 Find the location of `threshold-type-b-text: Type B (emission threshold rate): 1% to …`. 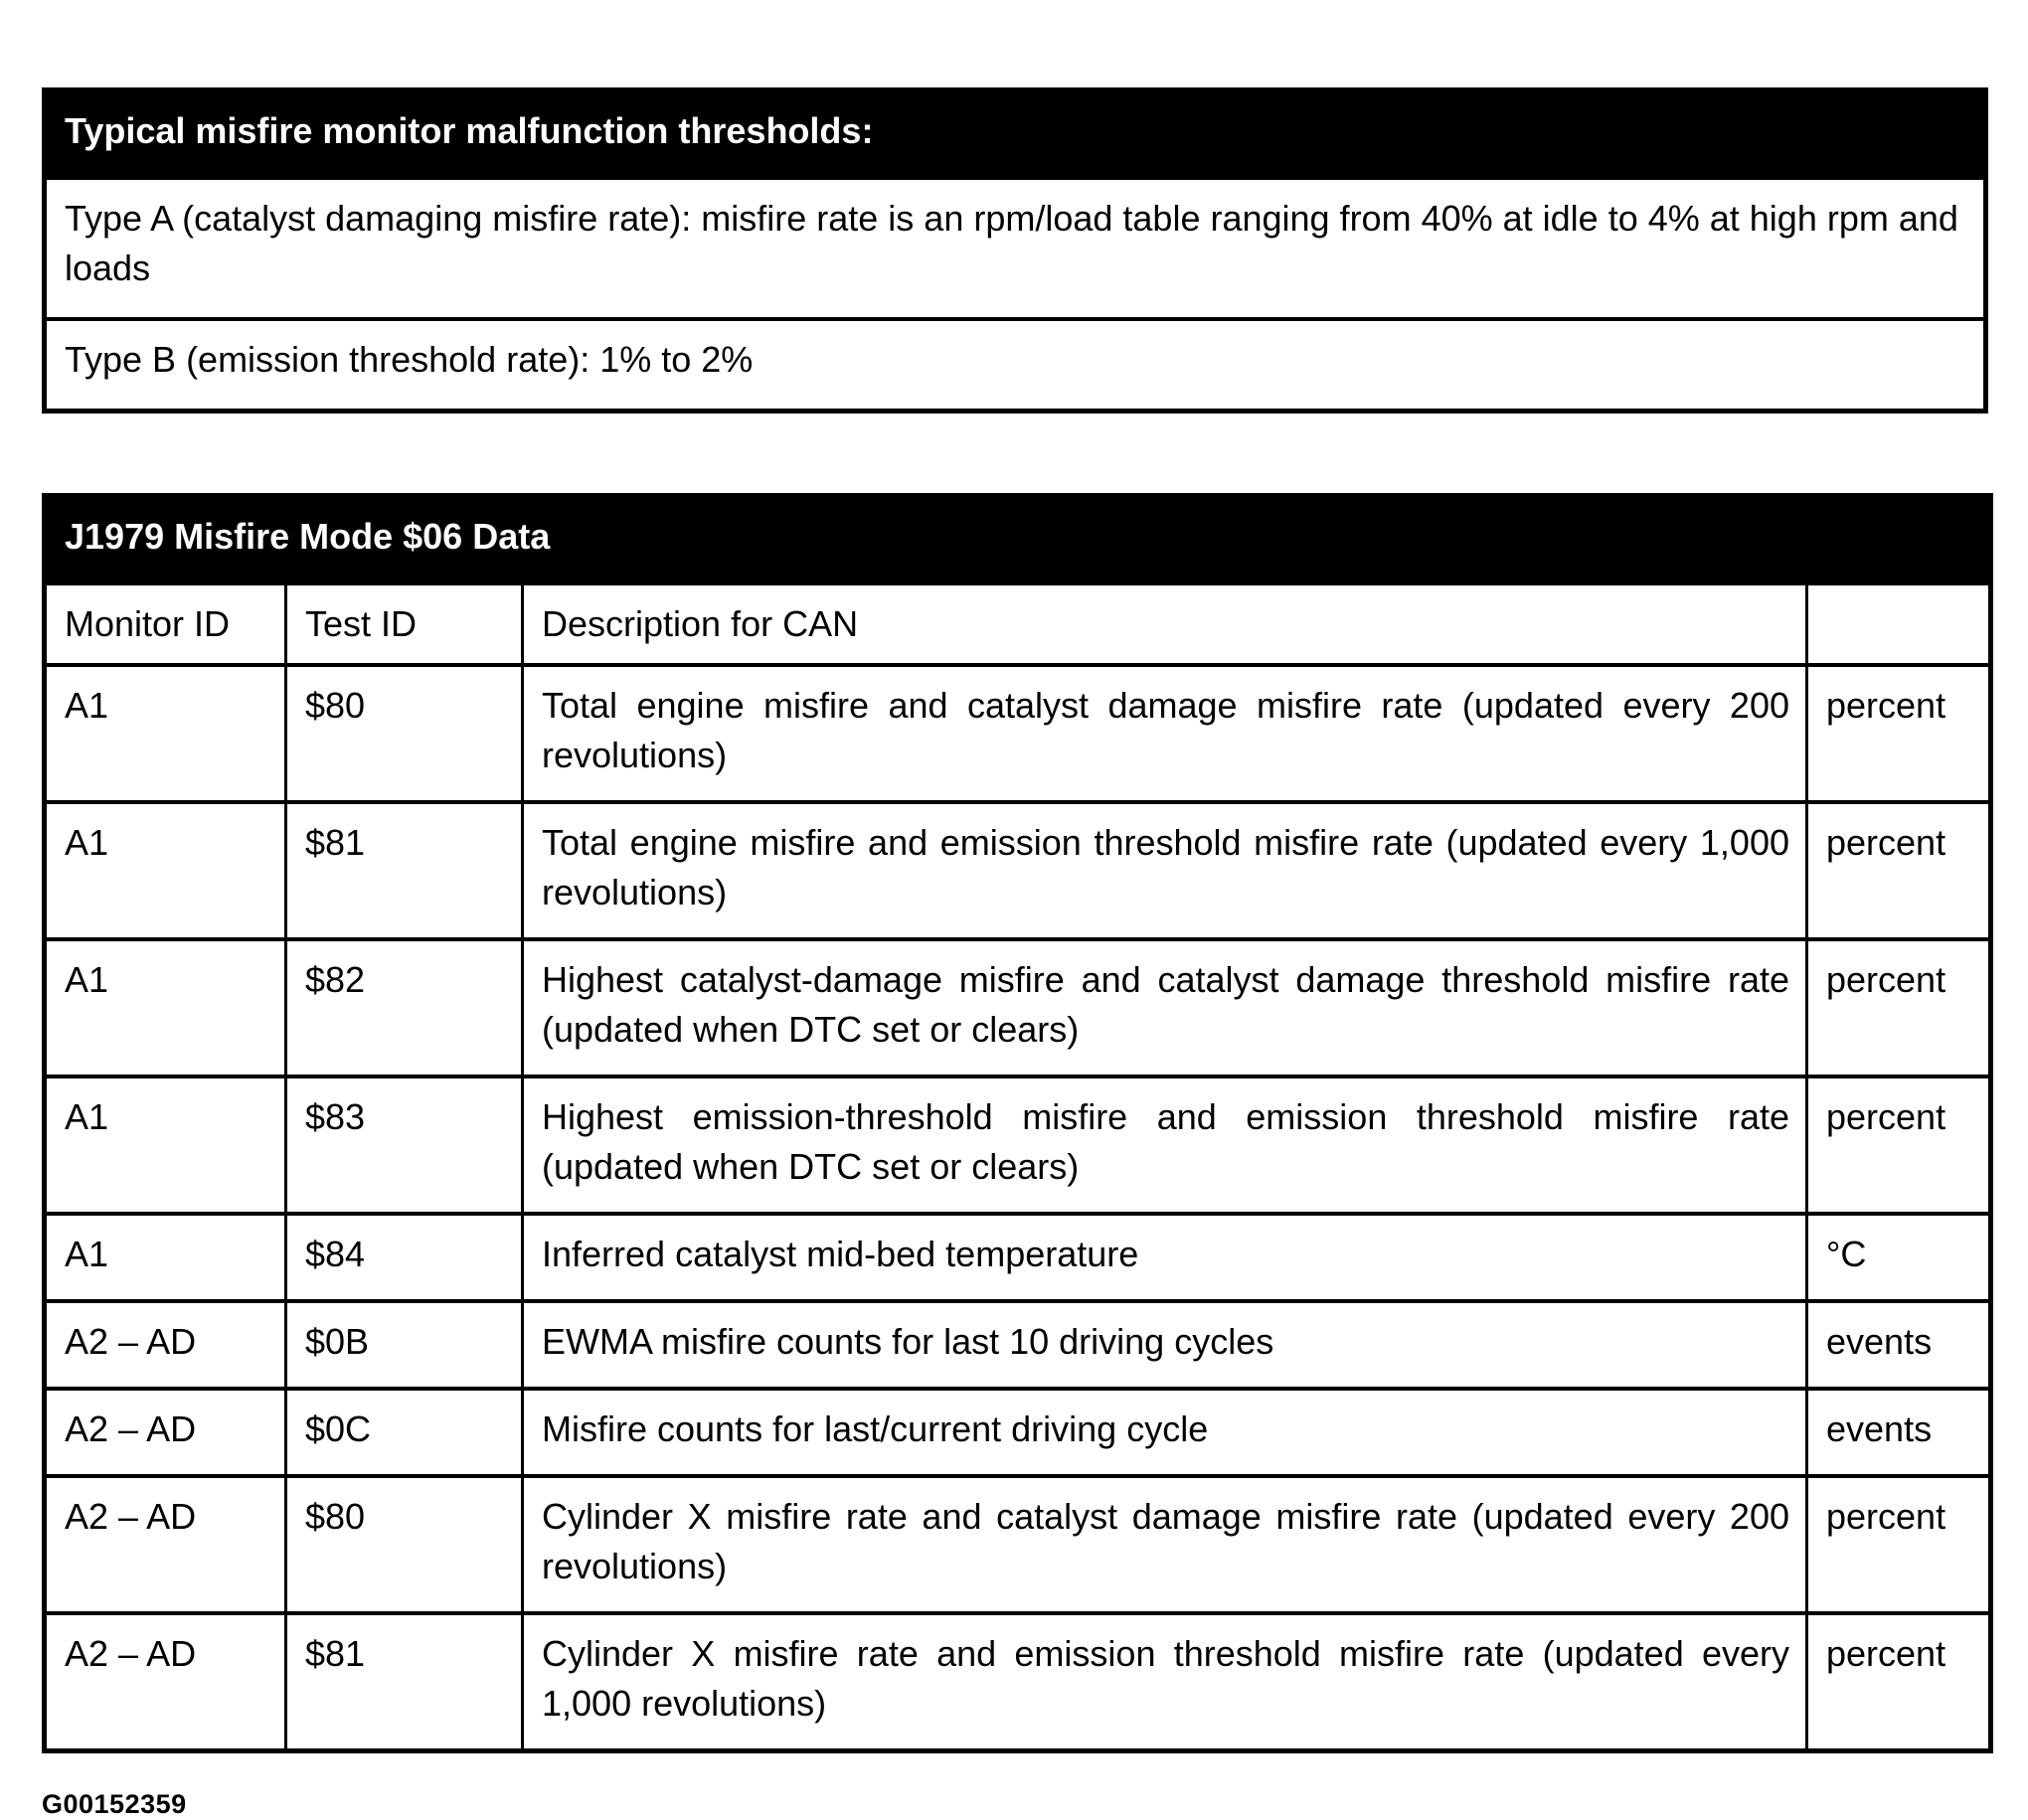

threshold-type-b-text: Type B (emission threshold rate): 1% to … is located at coordinates (1015, 365).